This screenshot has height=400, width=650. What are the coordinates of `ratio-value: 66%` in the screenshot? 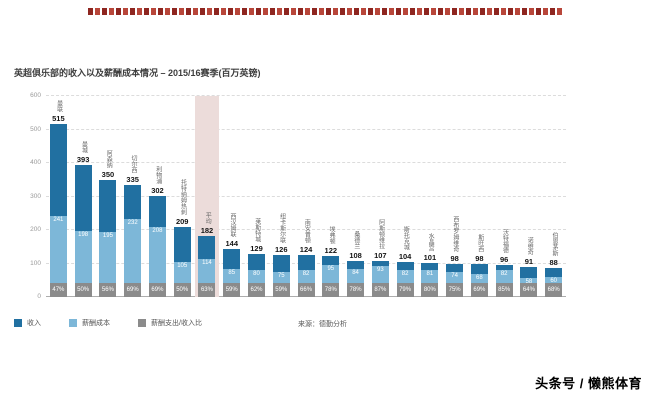 It's located at (306, 290).